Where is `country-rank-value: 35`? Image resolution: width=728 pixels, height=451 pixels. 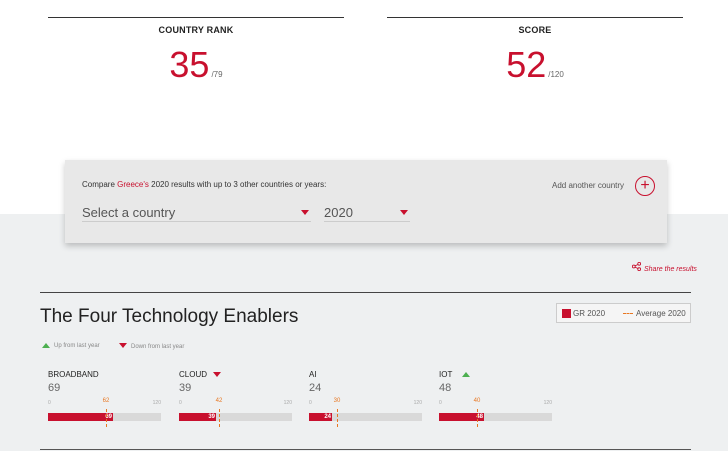 country-rank-value: 35 is located at coordinates (189, 64).